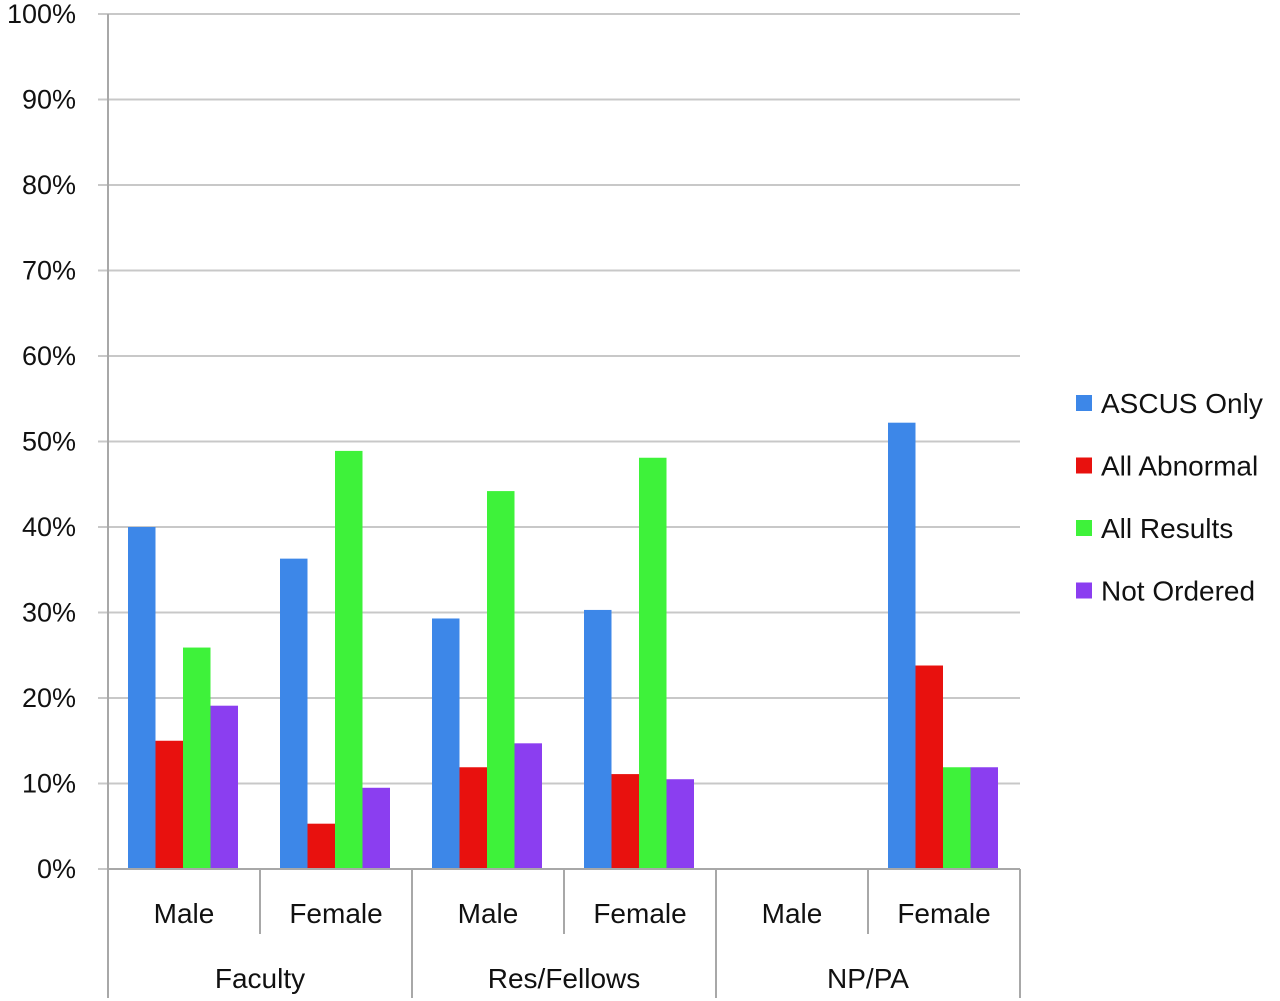 The height and width of the screenshot is (1001, 1280). Describe the element at coordinates (1178, 591) in the screenshot. I see `legend-label: Not Ordered` at that location.